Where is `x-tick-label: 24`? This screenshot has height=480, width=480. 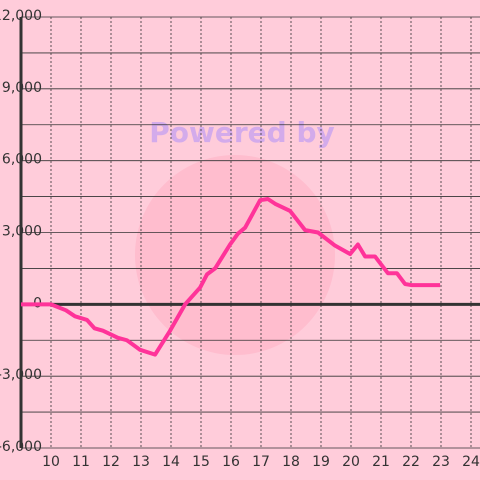 x-tick-label: 24 is located at coordinates (471, 462).